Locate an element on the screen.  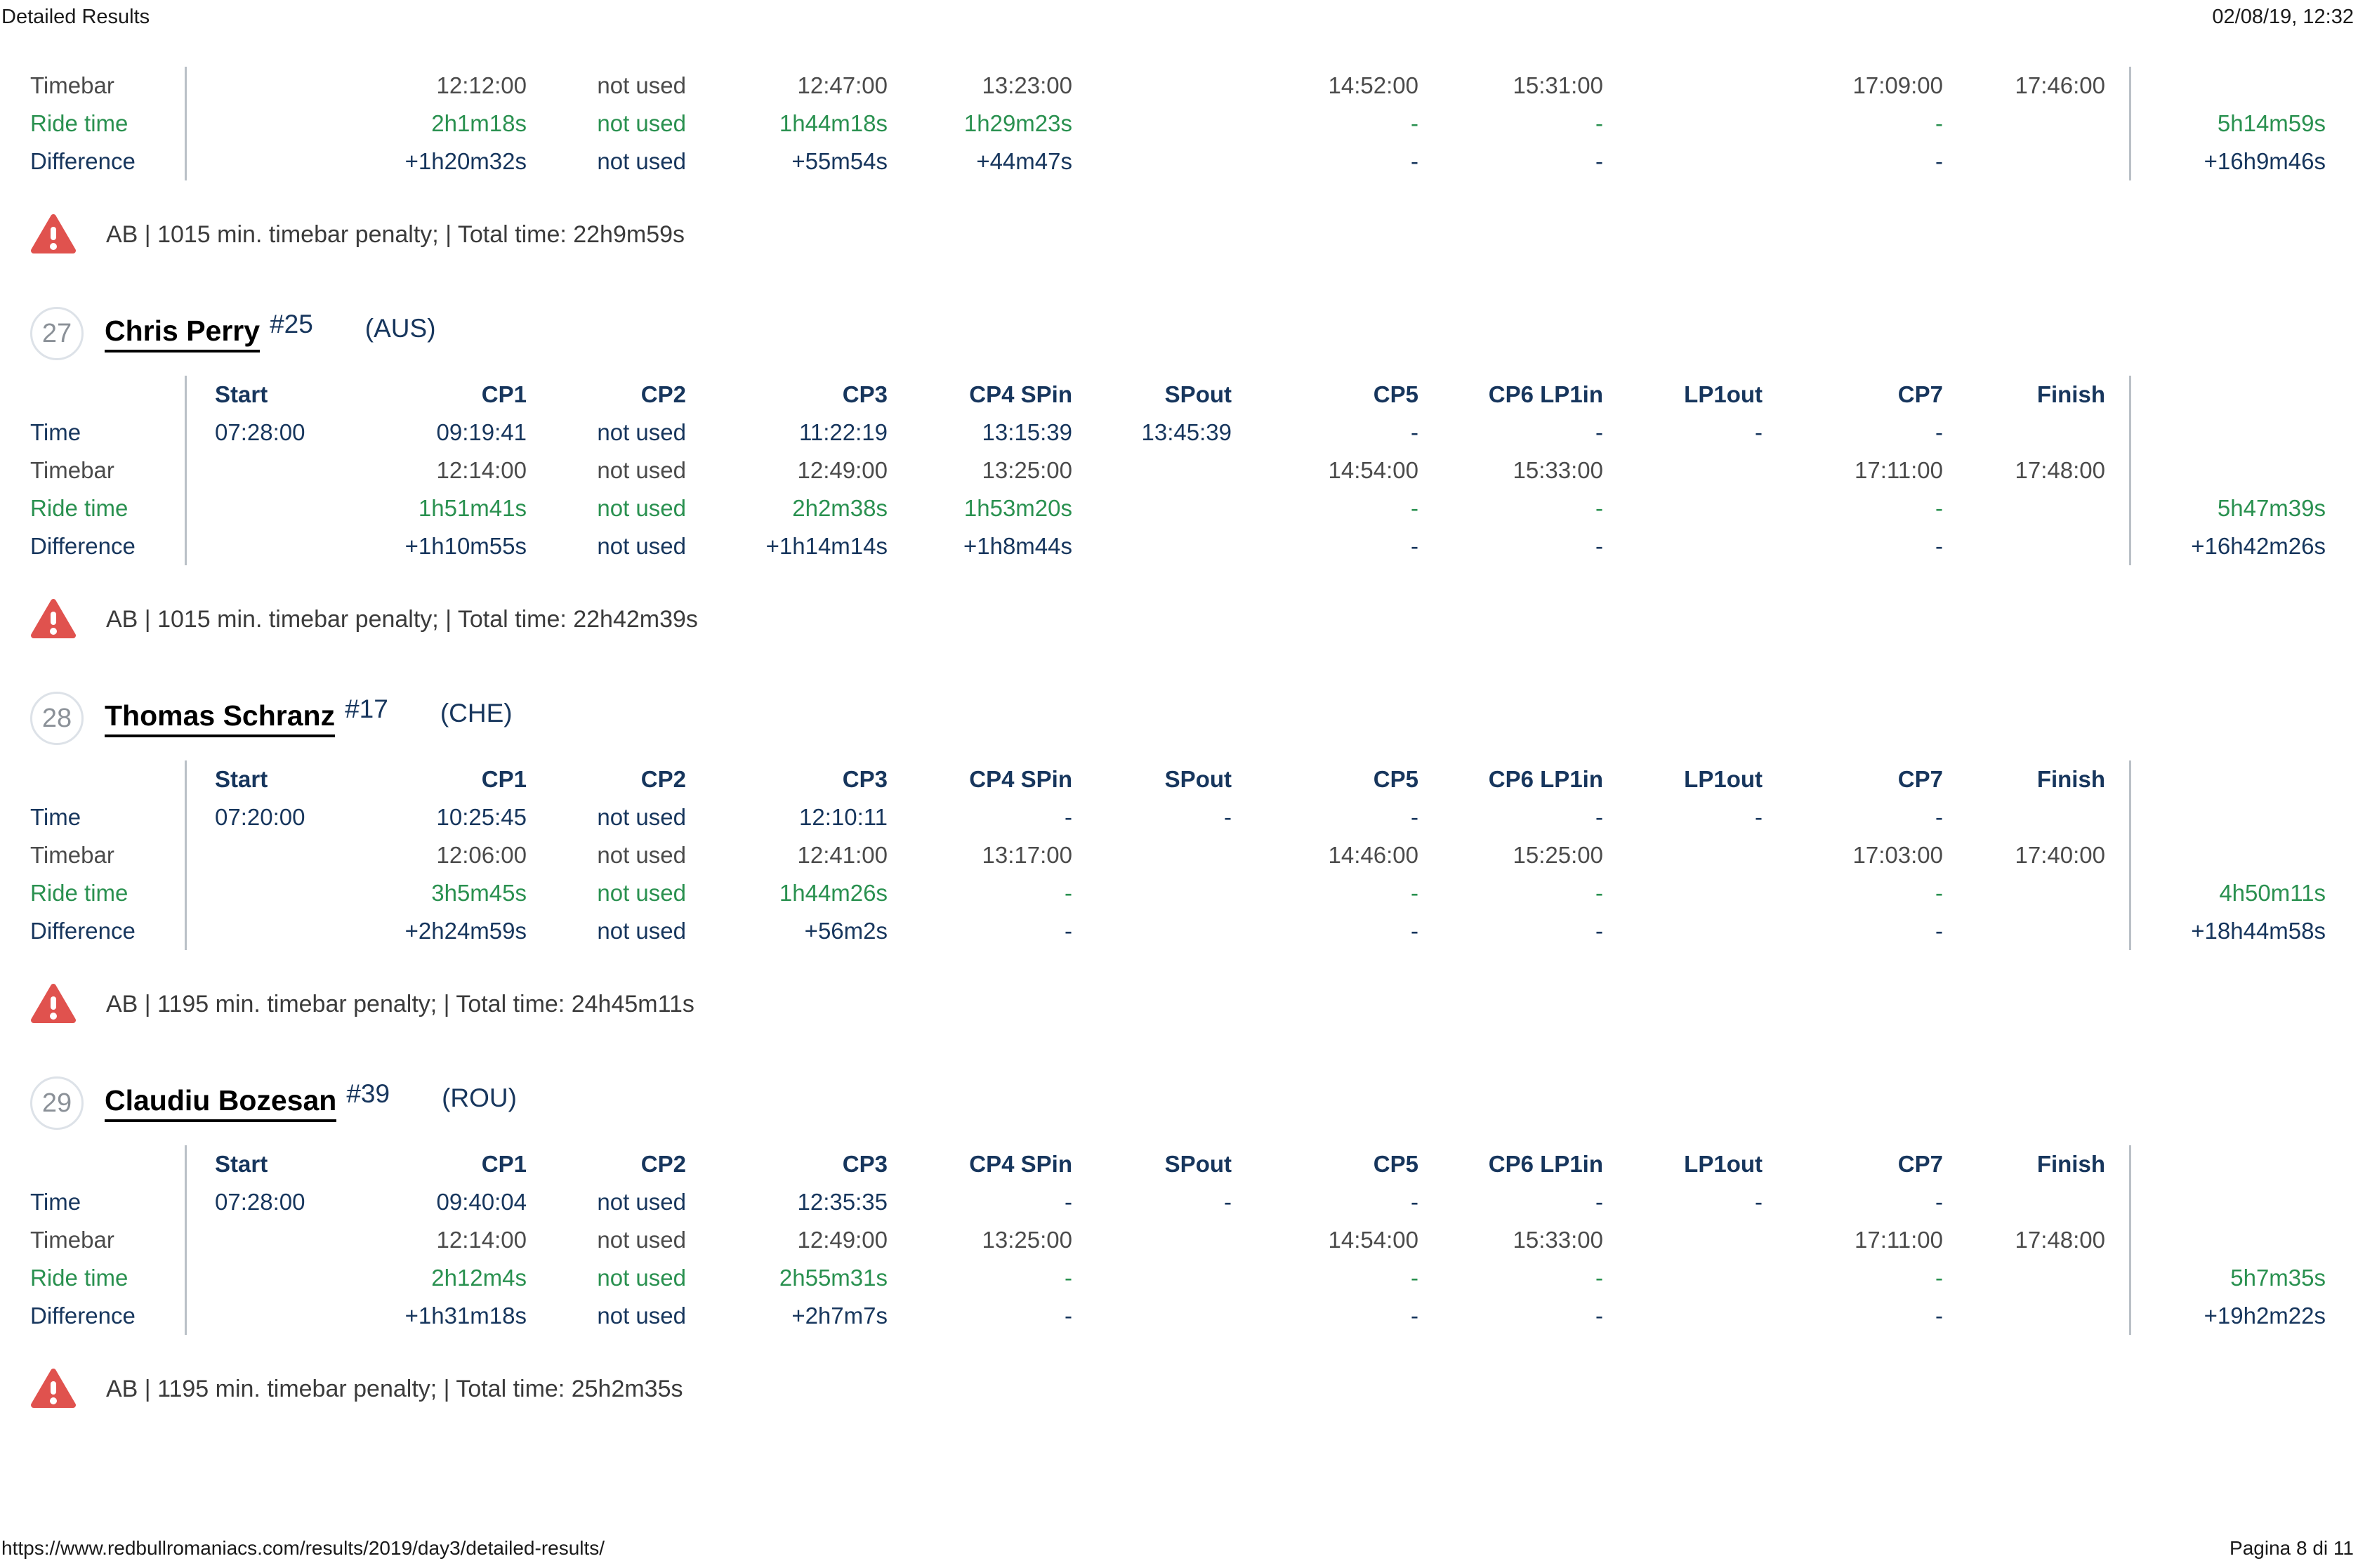
table-cell: +1h10m55s is located at coordinates (465, 546).